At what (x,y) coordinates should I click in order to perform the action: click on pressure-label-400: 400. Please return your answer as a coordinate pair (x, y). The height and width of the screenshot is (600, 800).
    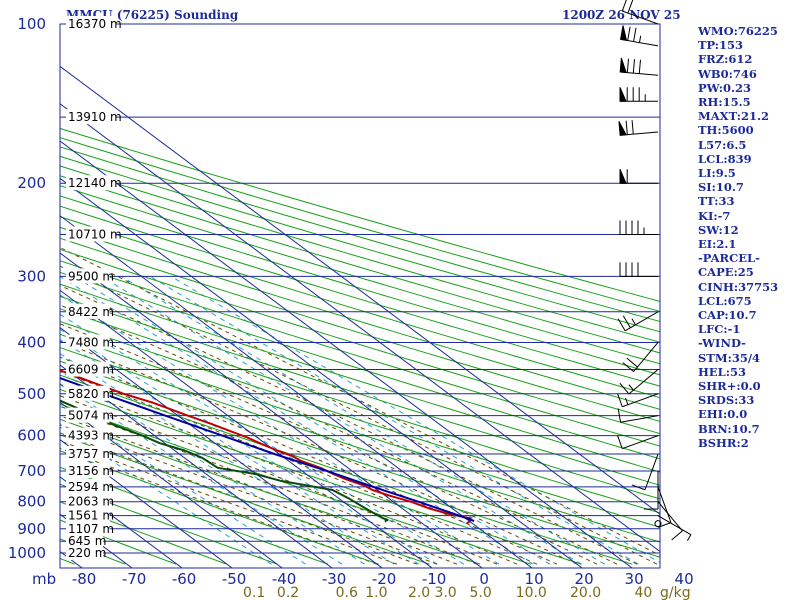
    Looking at the image, I should click on (31, 342).